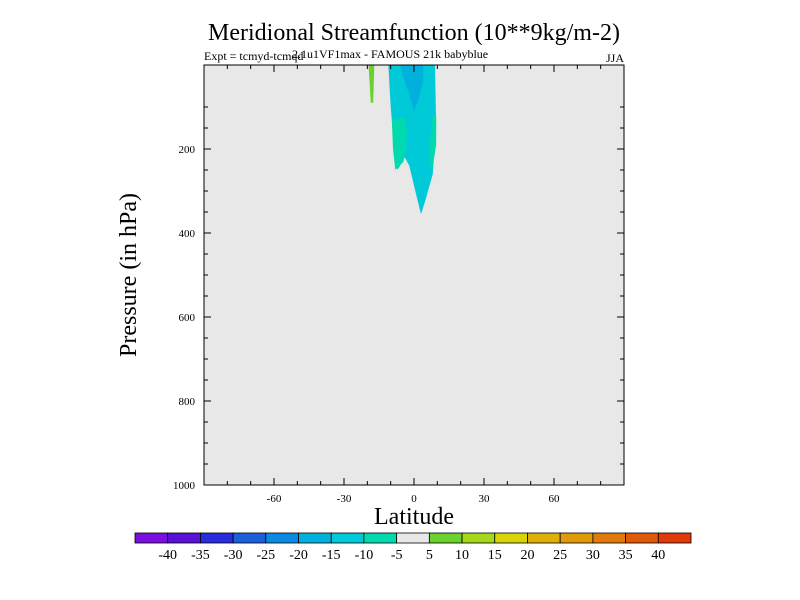 The height and width of the screenshot is (600, 800). What do you see at coordinates (626, 555) in the screenshot?
I see `colorbar-label: 35` at bounding box center [626, 555].